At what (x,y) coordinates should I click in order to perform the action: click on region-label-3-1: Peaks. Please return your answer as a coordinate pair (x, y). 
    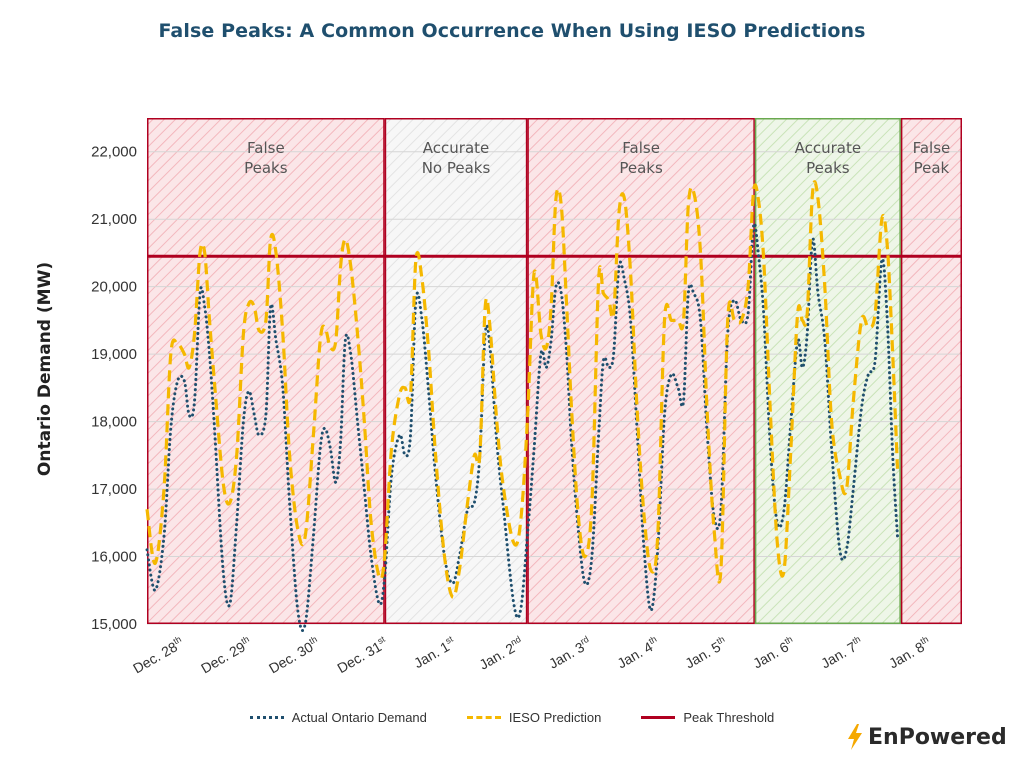
    Looking at the image, I should click on (828, 168).